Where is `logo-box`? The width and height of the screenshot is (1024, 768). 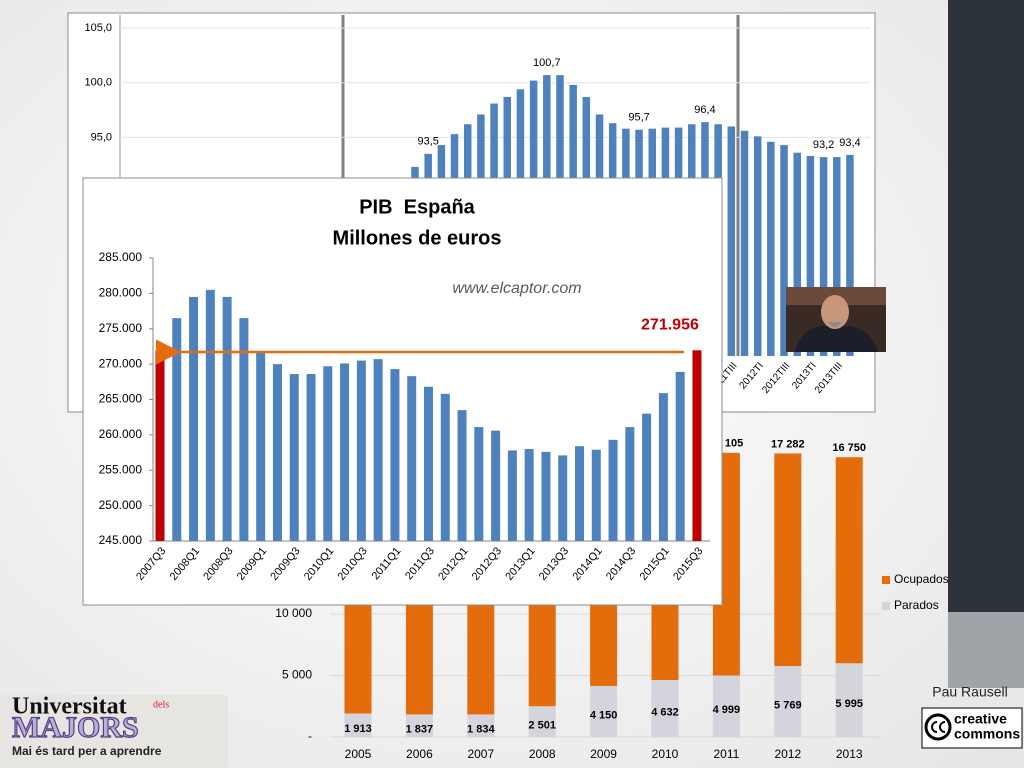 logo-box is located at coordinates (114, 731).